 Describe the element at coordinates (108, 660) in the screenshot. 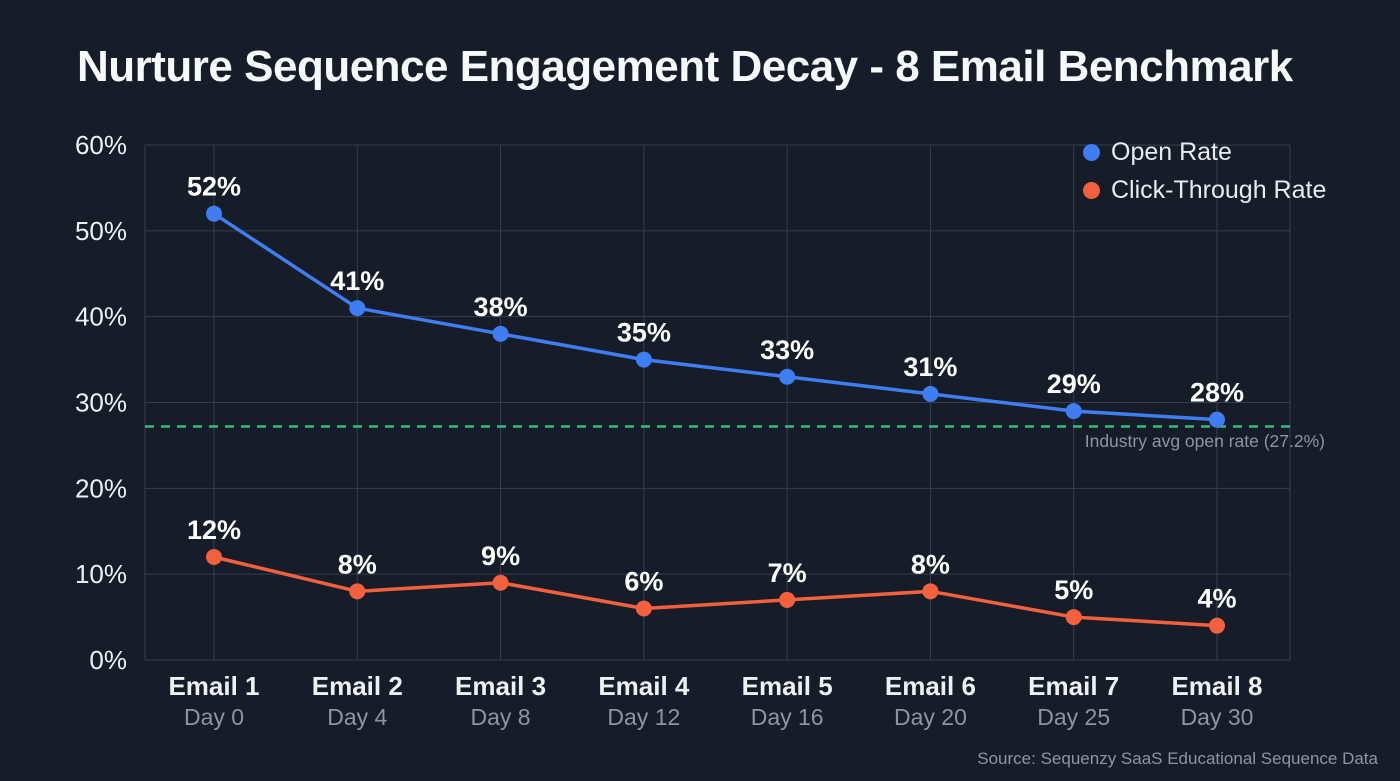

I see `y-tick-label: 0%` at that location.